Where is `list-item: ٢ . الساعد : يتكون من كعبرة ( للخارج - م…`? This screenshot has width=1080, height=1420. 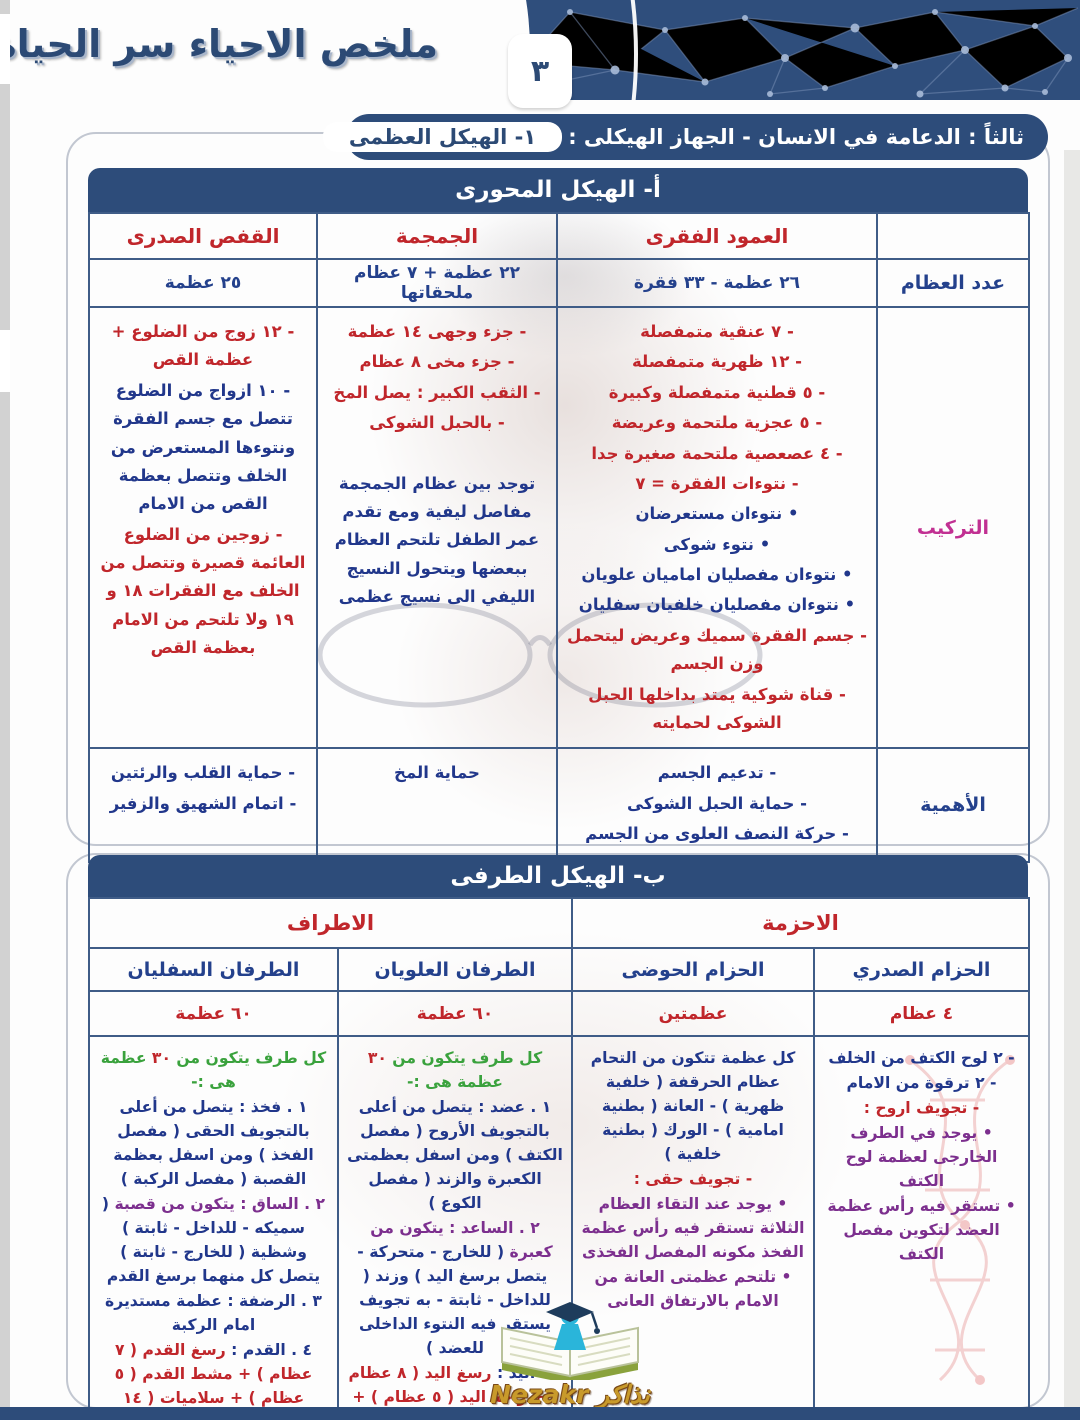 list-item: ٢ . الساعد : يتكون من كعبرة ( للخارج - م… is located at coordinates (455, 1288).